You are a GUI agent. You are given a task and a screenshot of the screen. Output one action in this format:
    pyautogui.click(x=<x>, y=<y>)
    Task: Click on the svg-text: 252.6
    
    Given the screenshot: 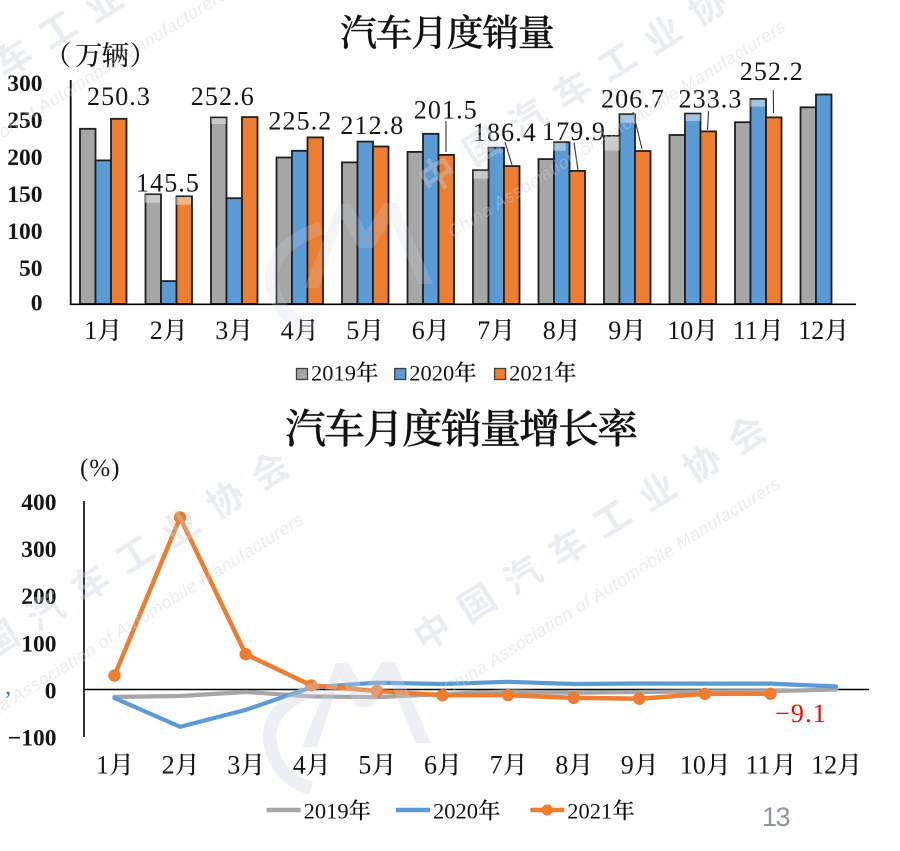 What is the action you would take?
    pyautogui.click(x=223, y=96)
    